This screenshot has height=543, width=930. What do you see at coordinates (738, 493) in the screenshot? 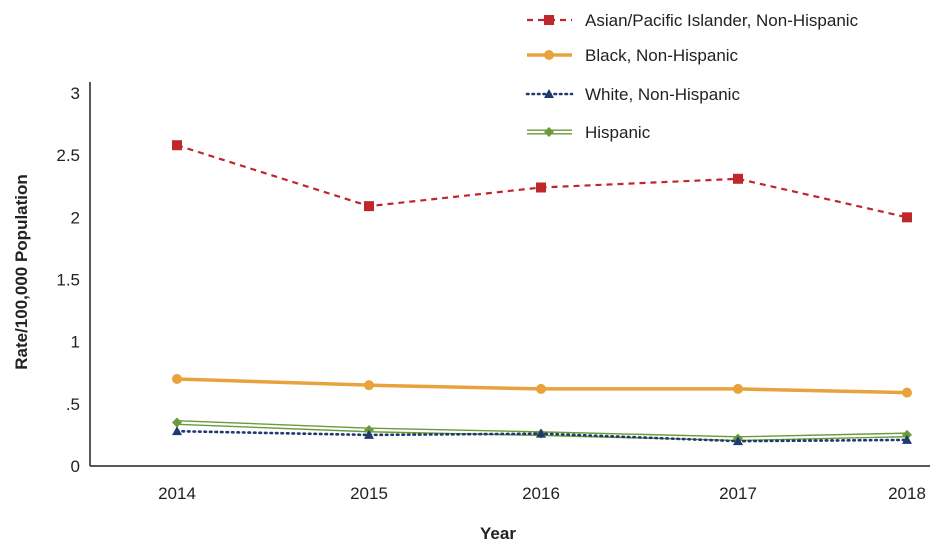
I see `x-tick-label: 2017` at bounding box center [738, 493].